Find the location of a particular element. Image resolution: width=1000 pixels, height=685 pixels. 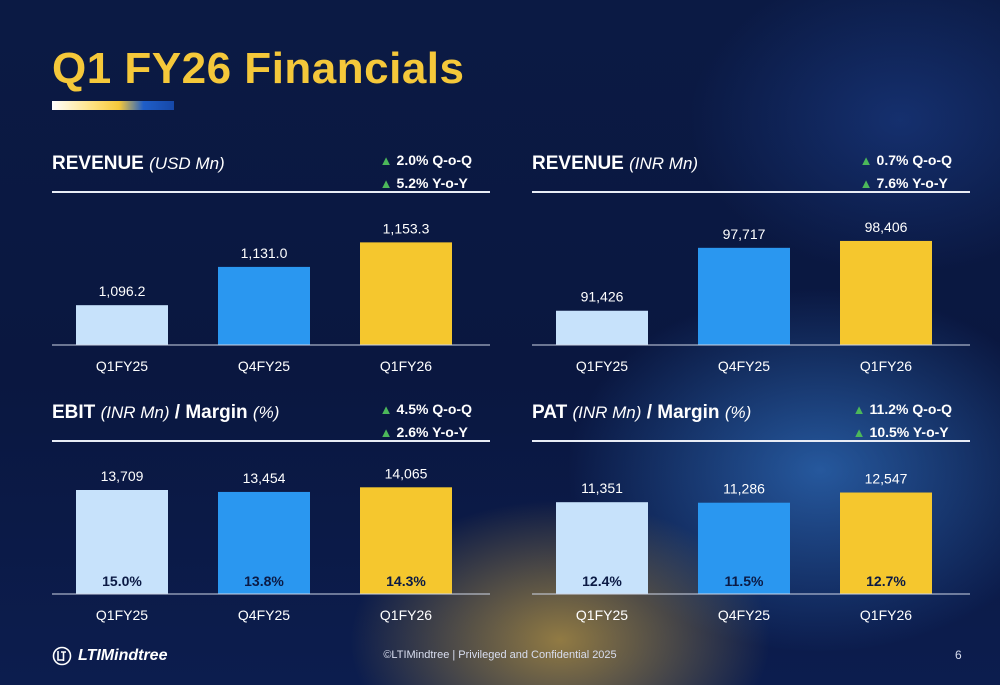

company-logo: LTIMindtree is located at coordinates (109, 656).